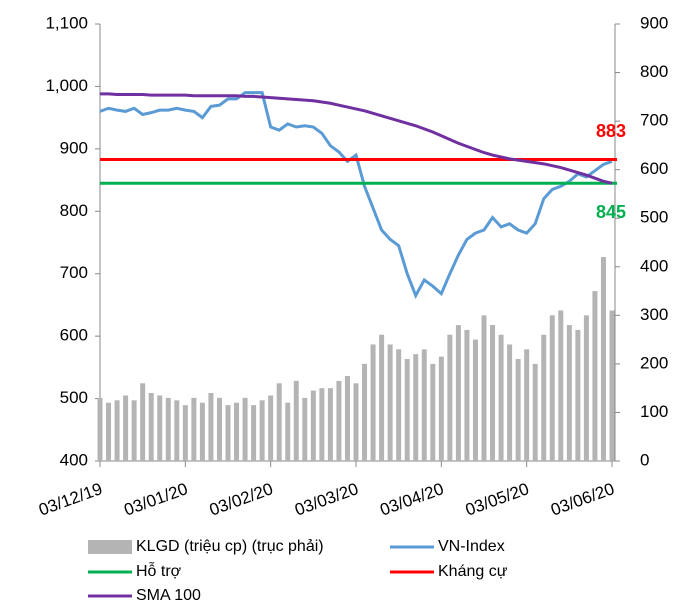 Image resolution: width=696 pixels, height=610 pixels. Describe the element at coordinates (654, 314) in the screenshot. I see `y2-tick-label: 300` at that location.